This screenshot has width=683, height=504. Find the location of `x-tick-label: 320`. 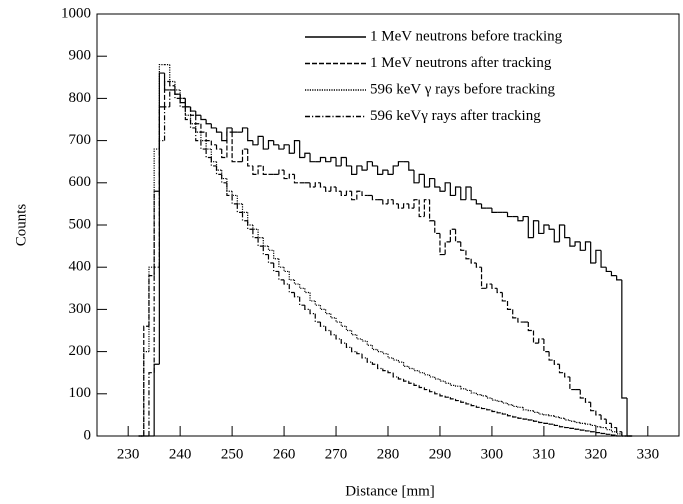

x-tick-label: 320 is located at coordinates (596, 454).